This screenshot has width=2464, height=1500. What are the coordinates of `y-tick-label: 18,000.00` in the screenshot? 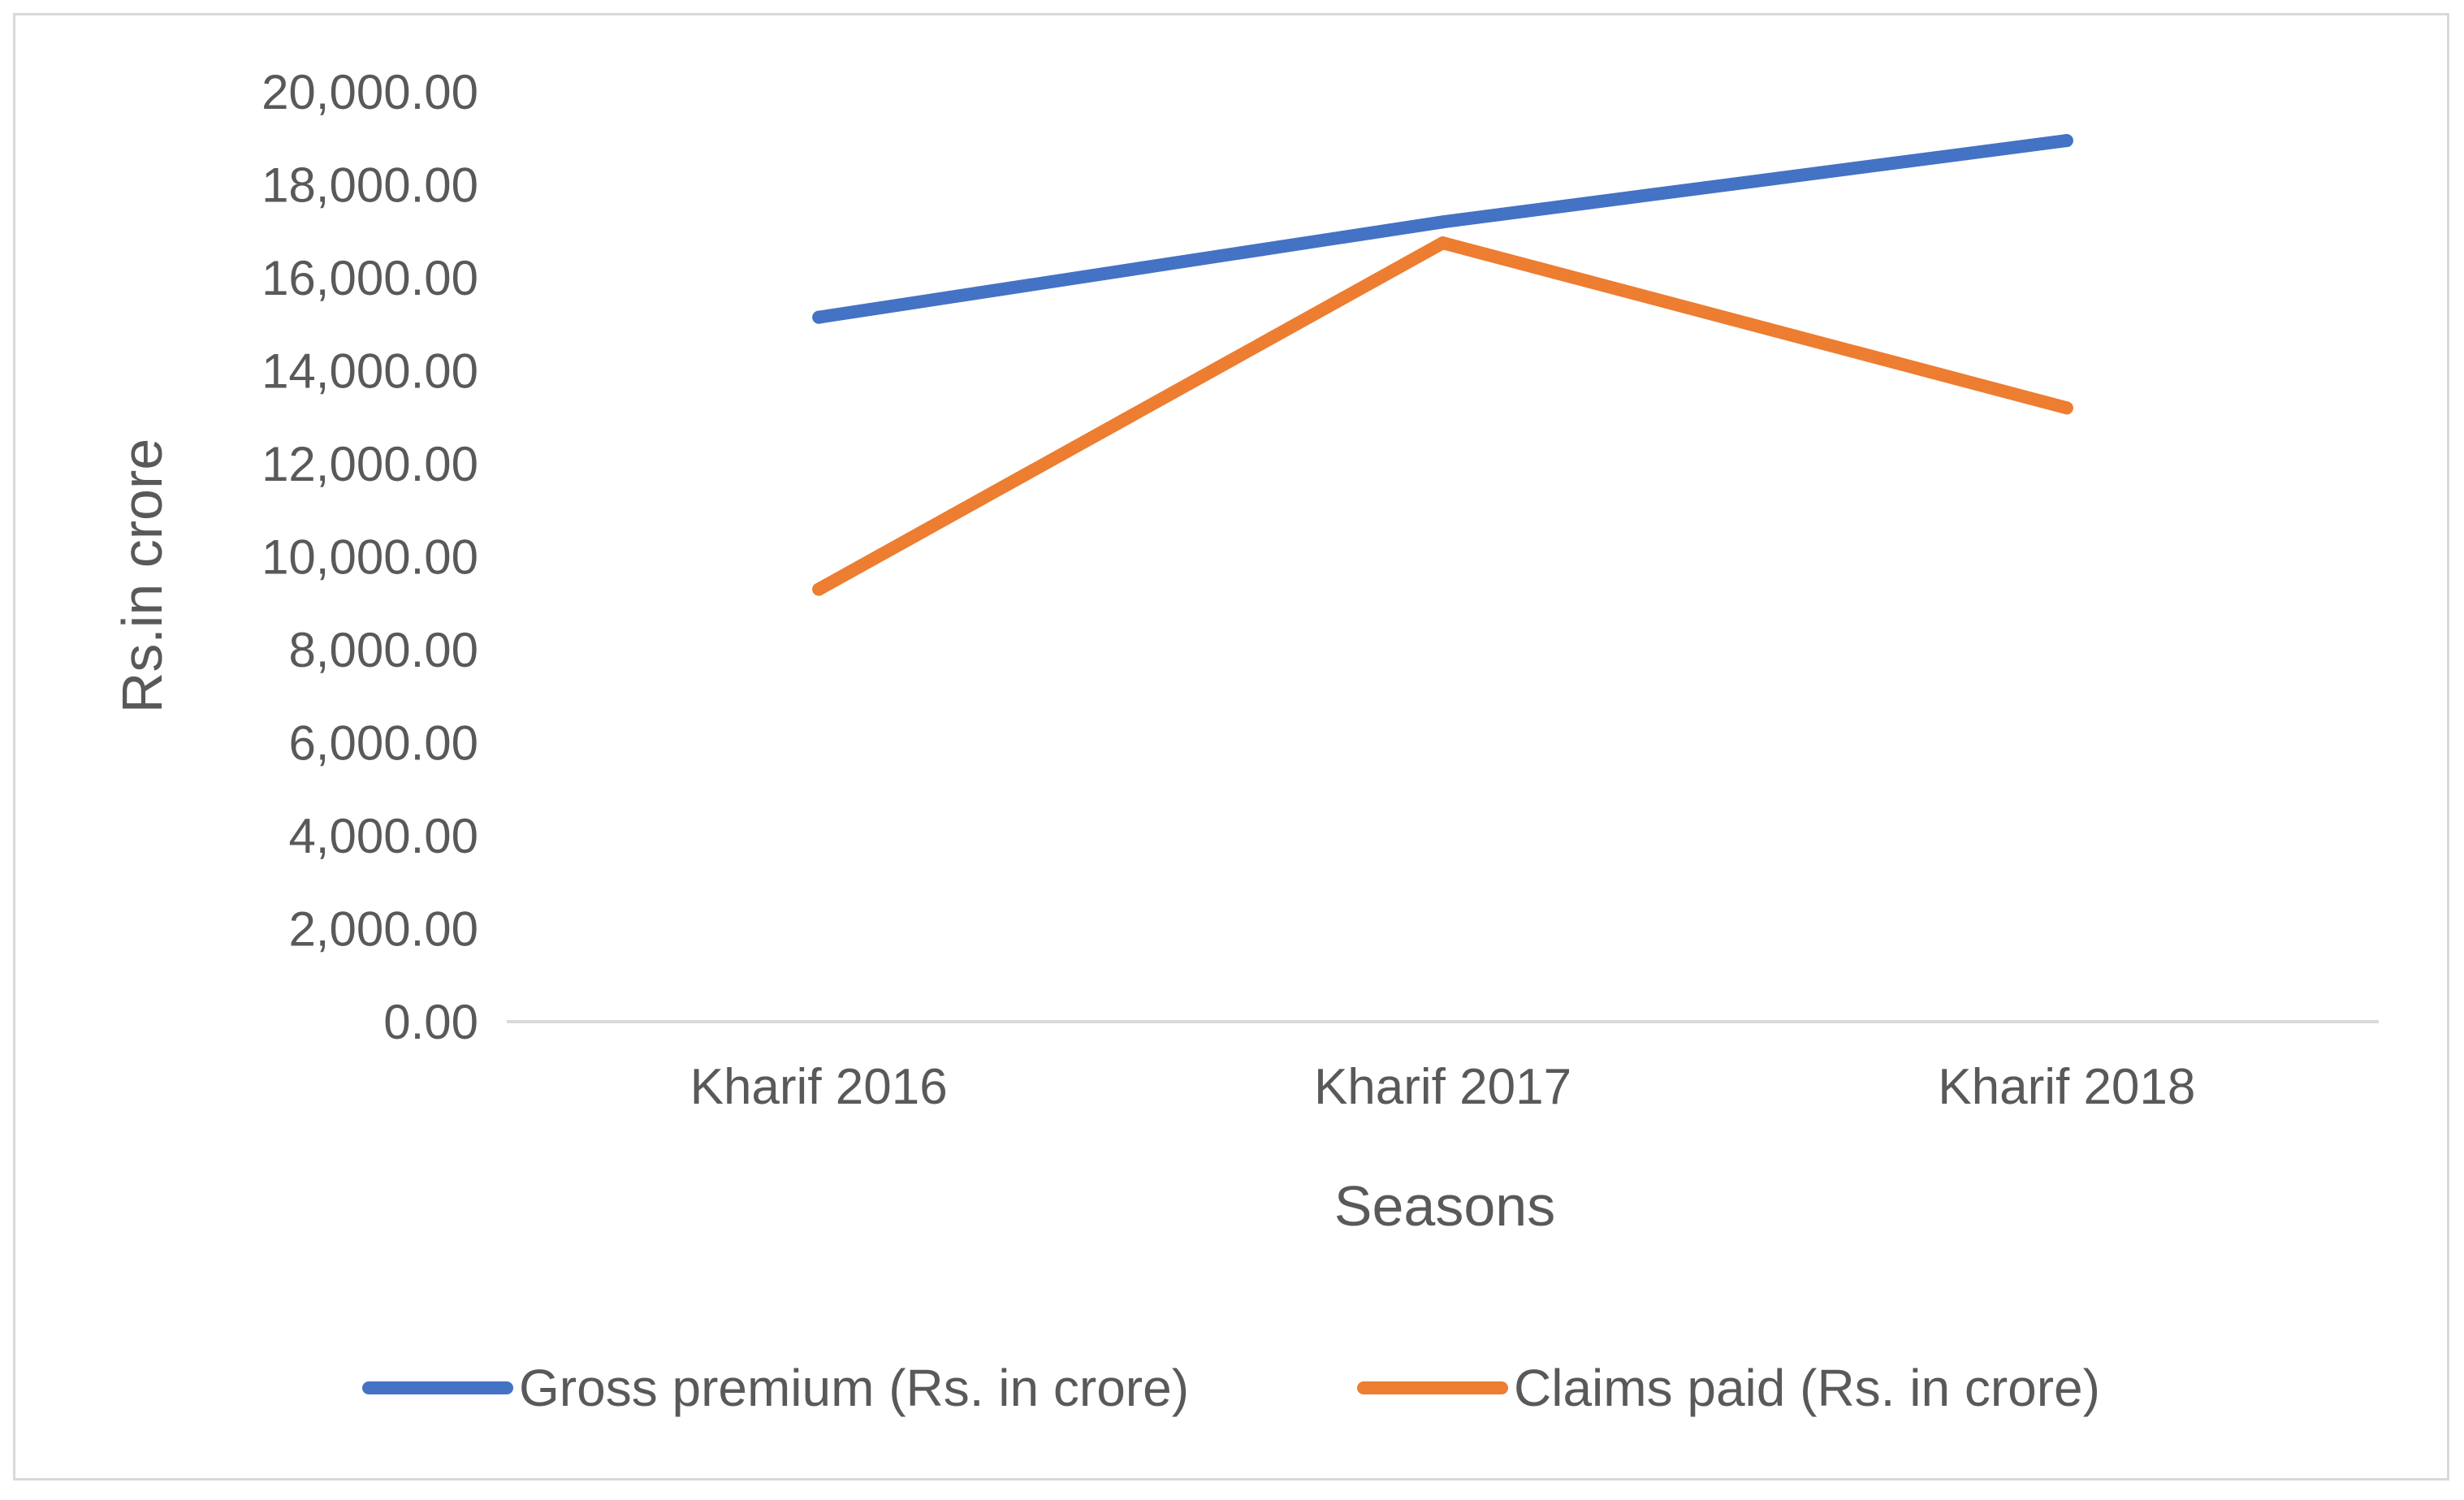 It's located at (370, 186).